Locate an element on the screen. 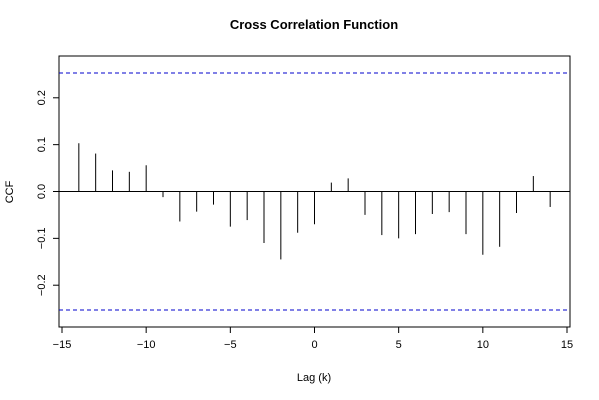 The image size is (599, 400). x-axis-label: Lag (k) is located at coordinates (314, 378).